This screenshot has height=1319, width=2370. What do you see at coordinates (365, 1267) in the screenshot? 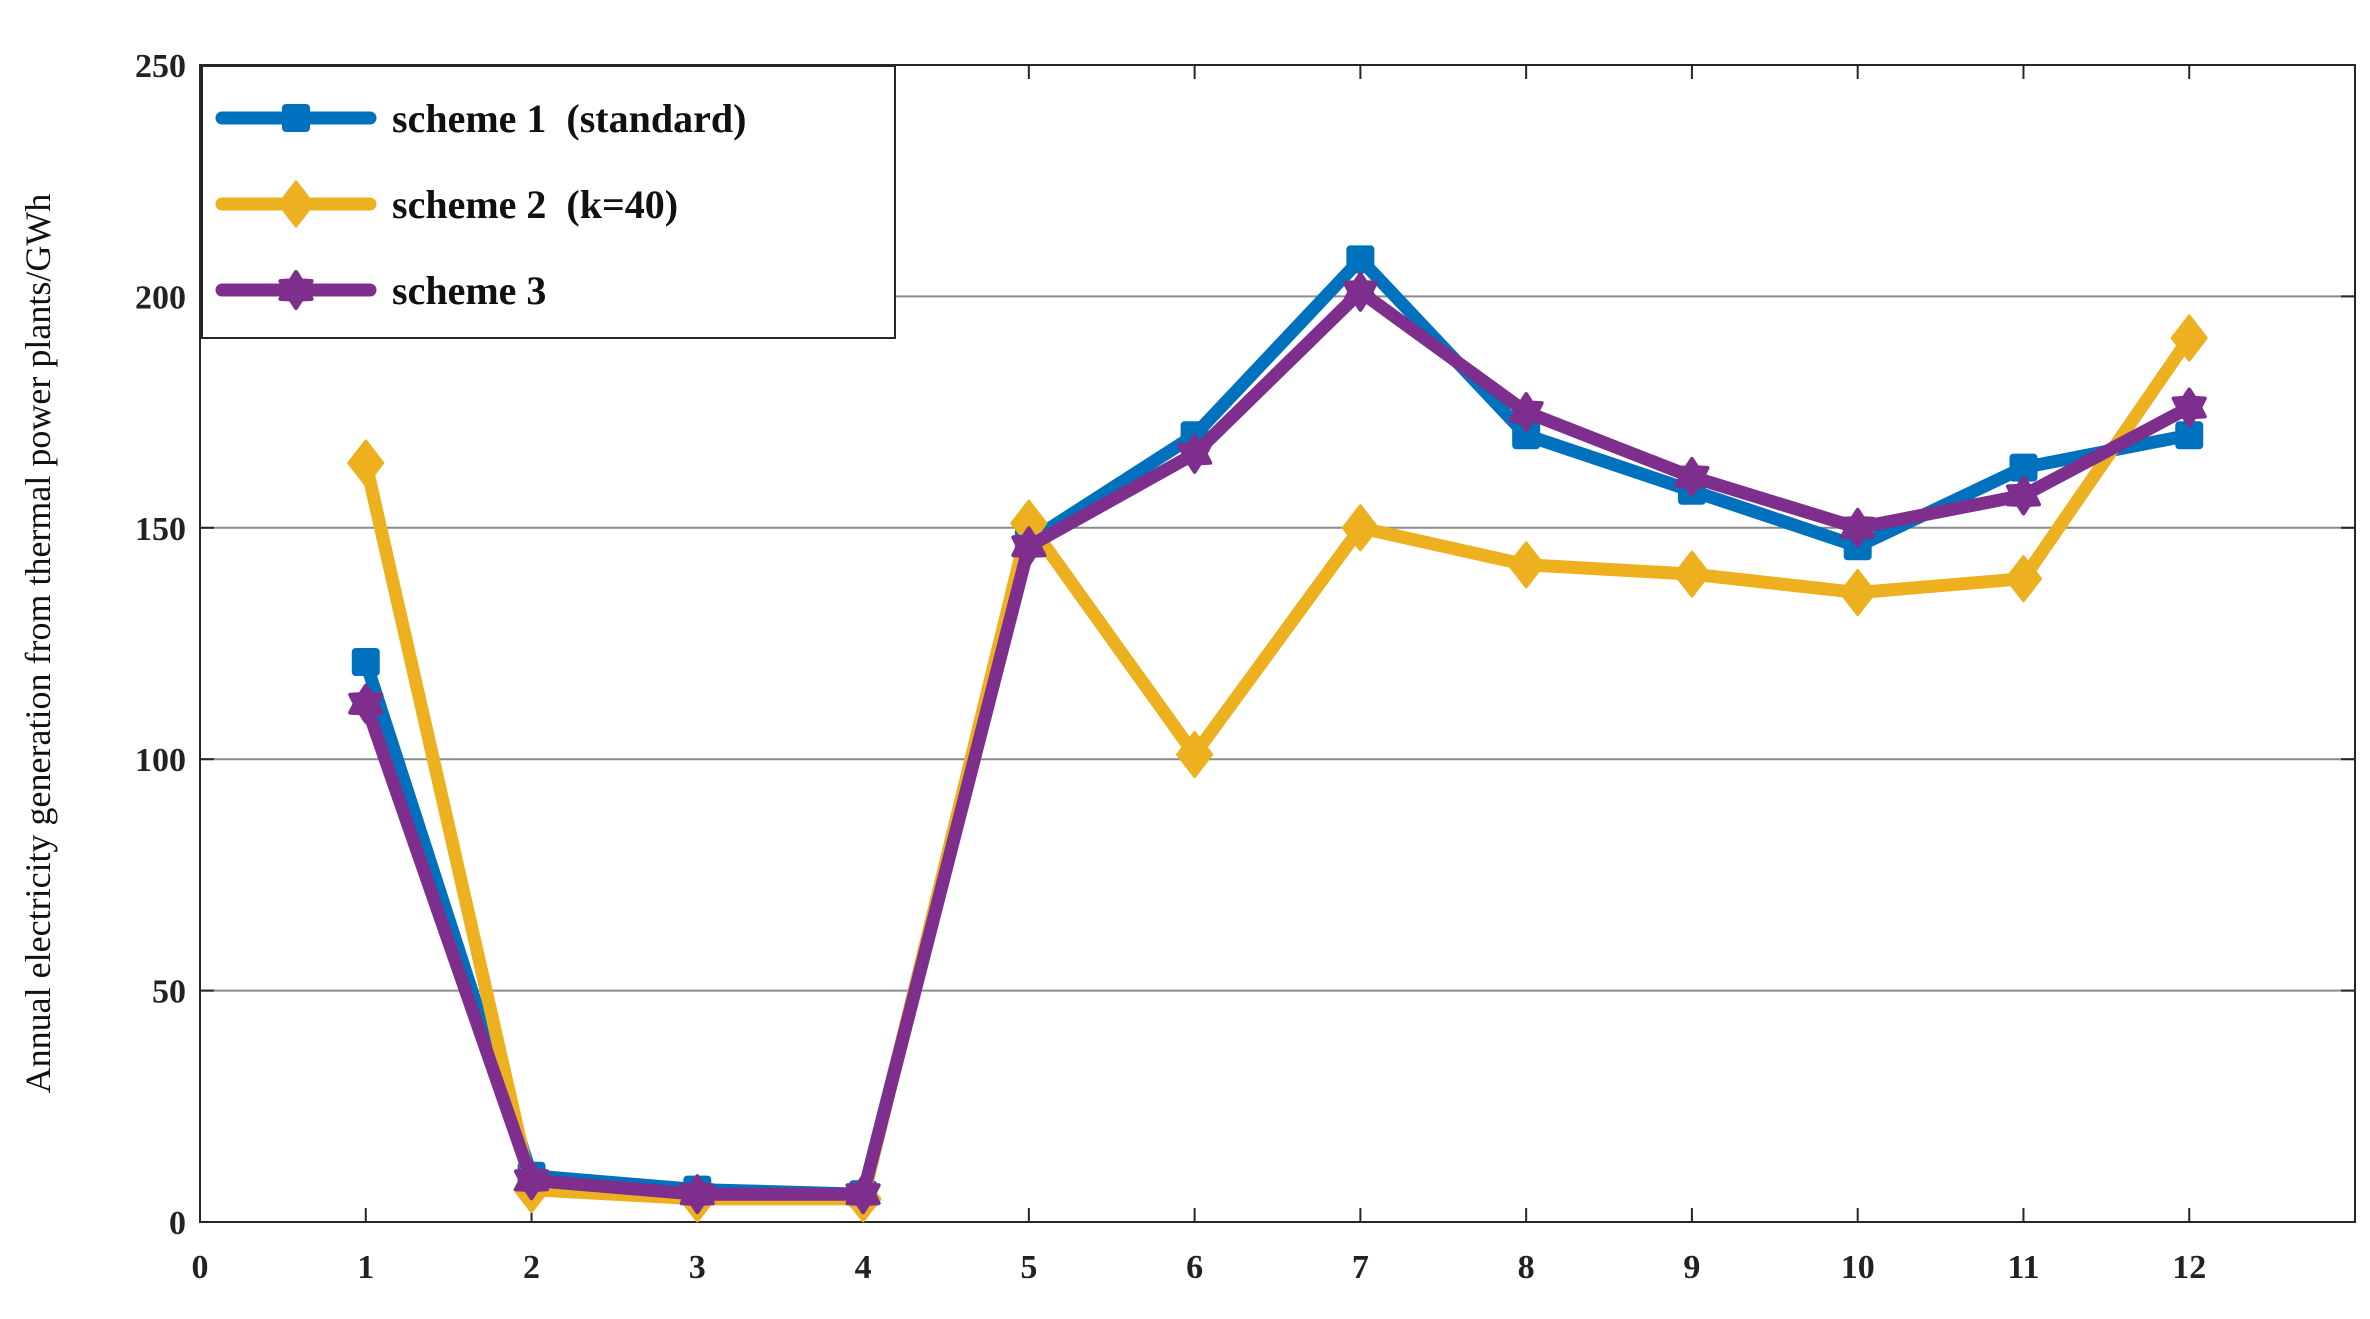
I see `x-tick-label: 1` at bounding box center [365, 1267].